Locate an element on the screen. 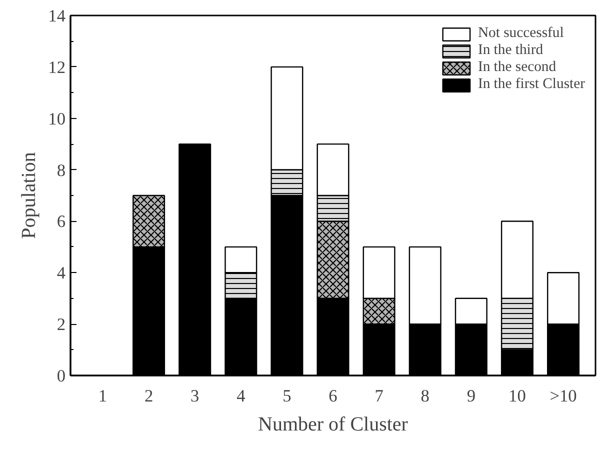 This screenshot has height=449, width=616. x-tick-label: 2 is located at coordinates (149, 396).